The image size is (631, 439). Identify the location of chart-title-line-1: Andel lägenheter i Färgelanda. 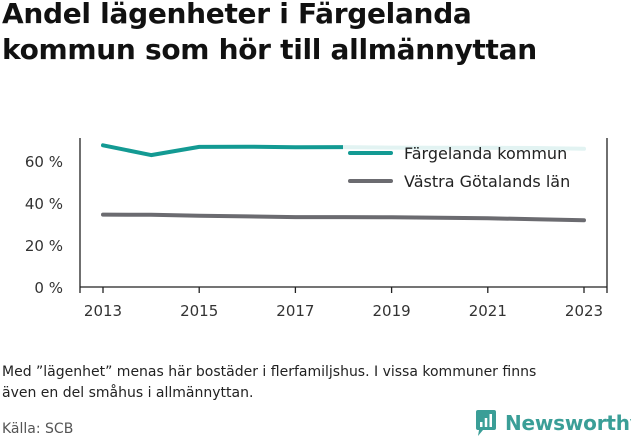
(237, 15).